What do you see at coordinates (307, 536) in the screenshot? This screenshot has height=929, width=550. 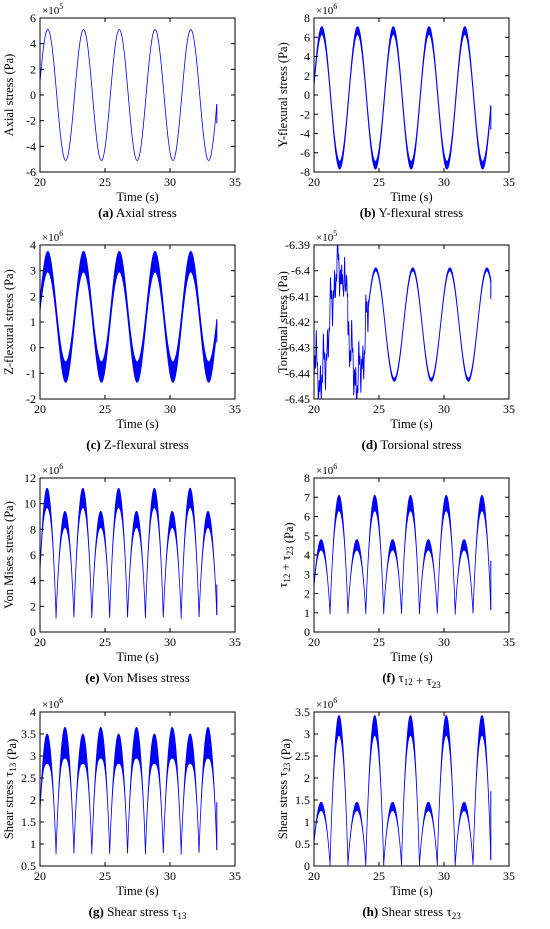 I see `y-tick-label: 5` at bounding box center [307, 536].